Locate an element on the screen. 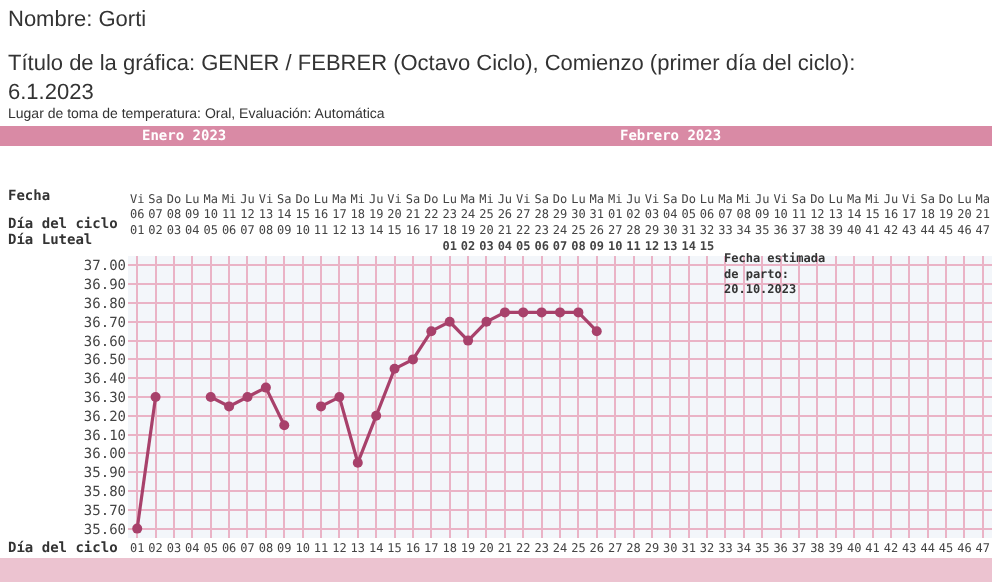  chart-title: Título de la gráfica: GENER / FEBRER (Octavo Ciclo), Comienzo (primer día del ciclo): 6.1.2023 is located at coordinates (432, 78).